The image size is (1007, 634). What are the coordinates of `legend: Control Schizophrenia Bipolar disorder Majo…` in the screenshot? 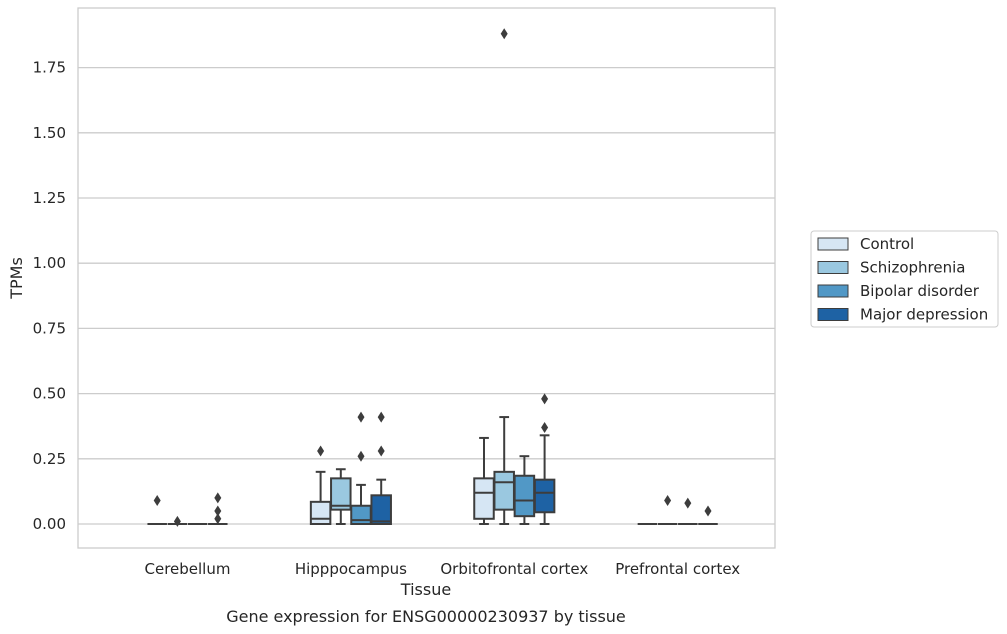 It's located at (904, 279).